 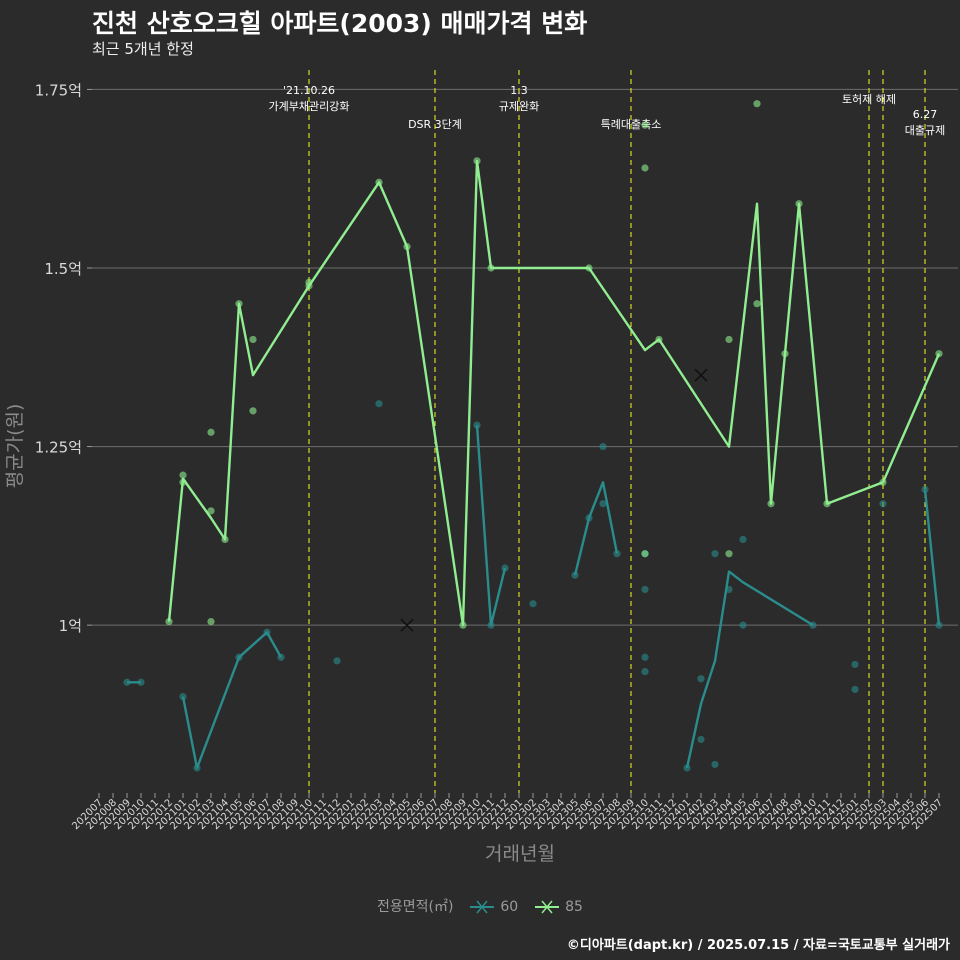 What do you see at coordinates (925, 114) in the screenshot?
I see `event-label: 6.27` at bounding box center [925, 114].